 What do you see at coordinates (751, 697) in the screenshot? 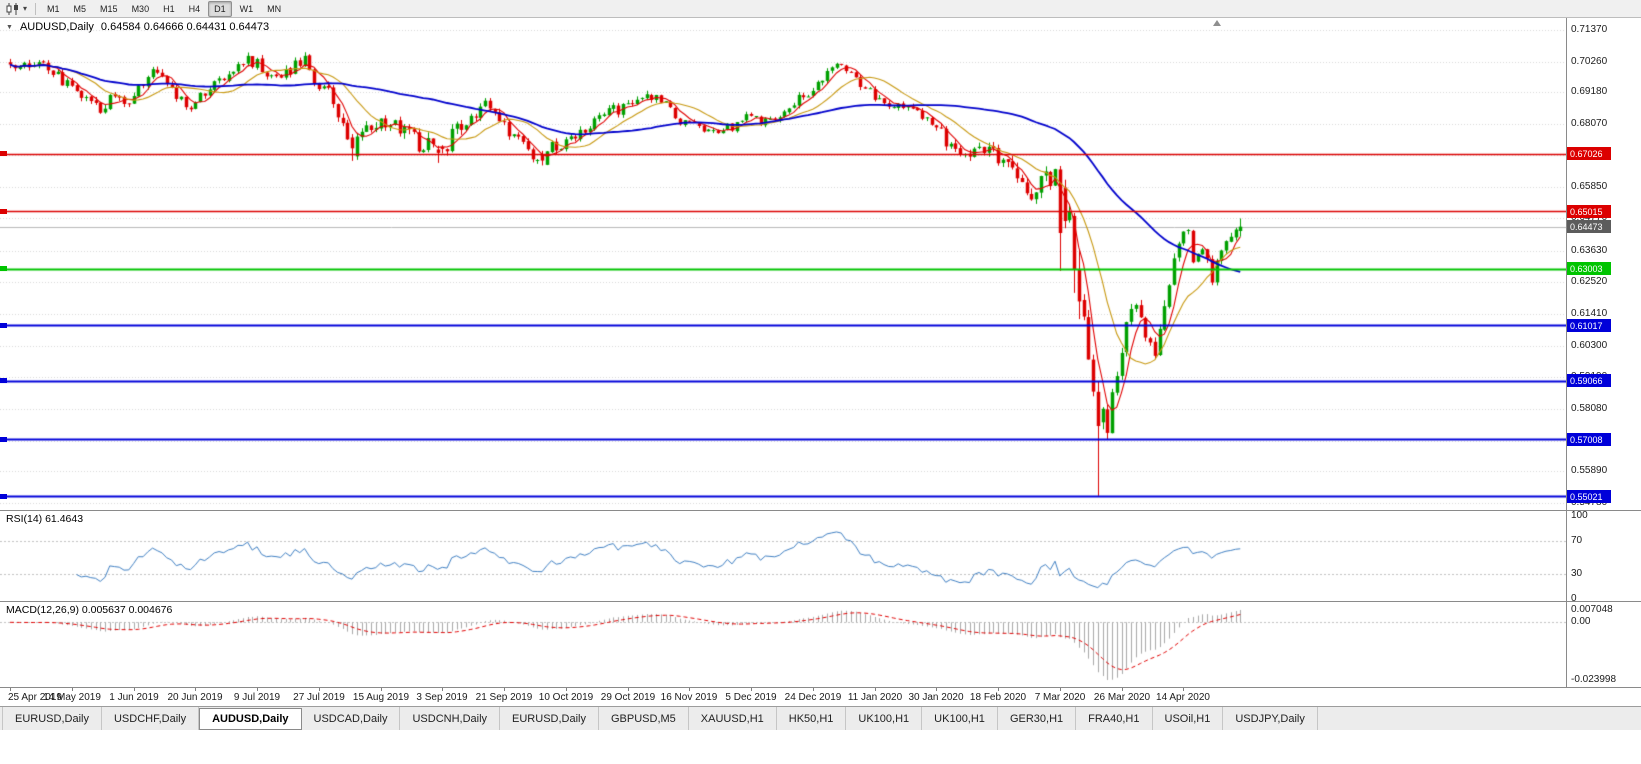
I see `date-label: 5 Dec 2019` at bounding box center [751, 697].